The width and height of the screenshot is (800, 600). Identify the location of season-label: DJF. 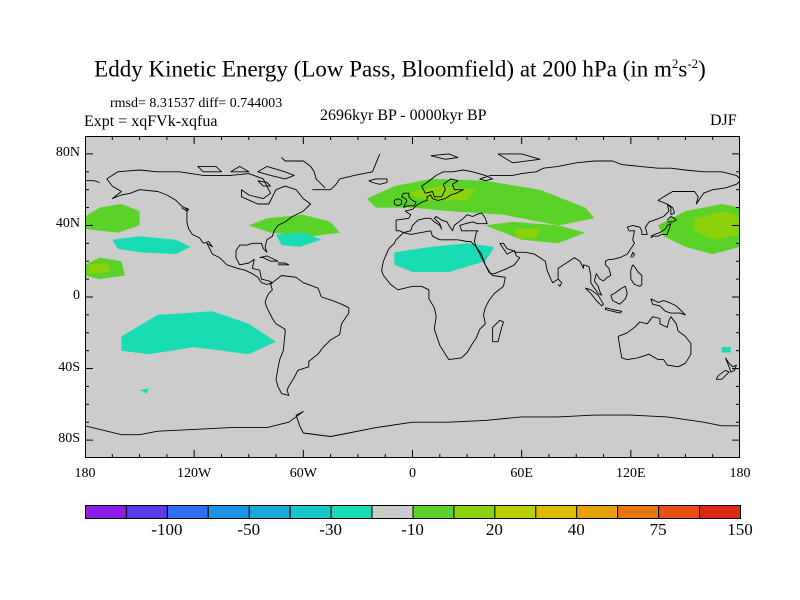
(723, 120).